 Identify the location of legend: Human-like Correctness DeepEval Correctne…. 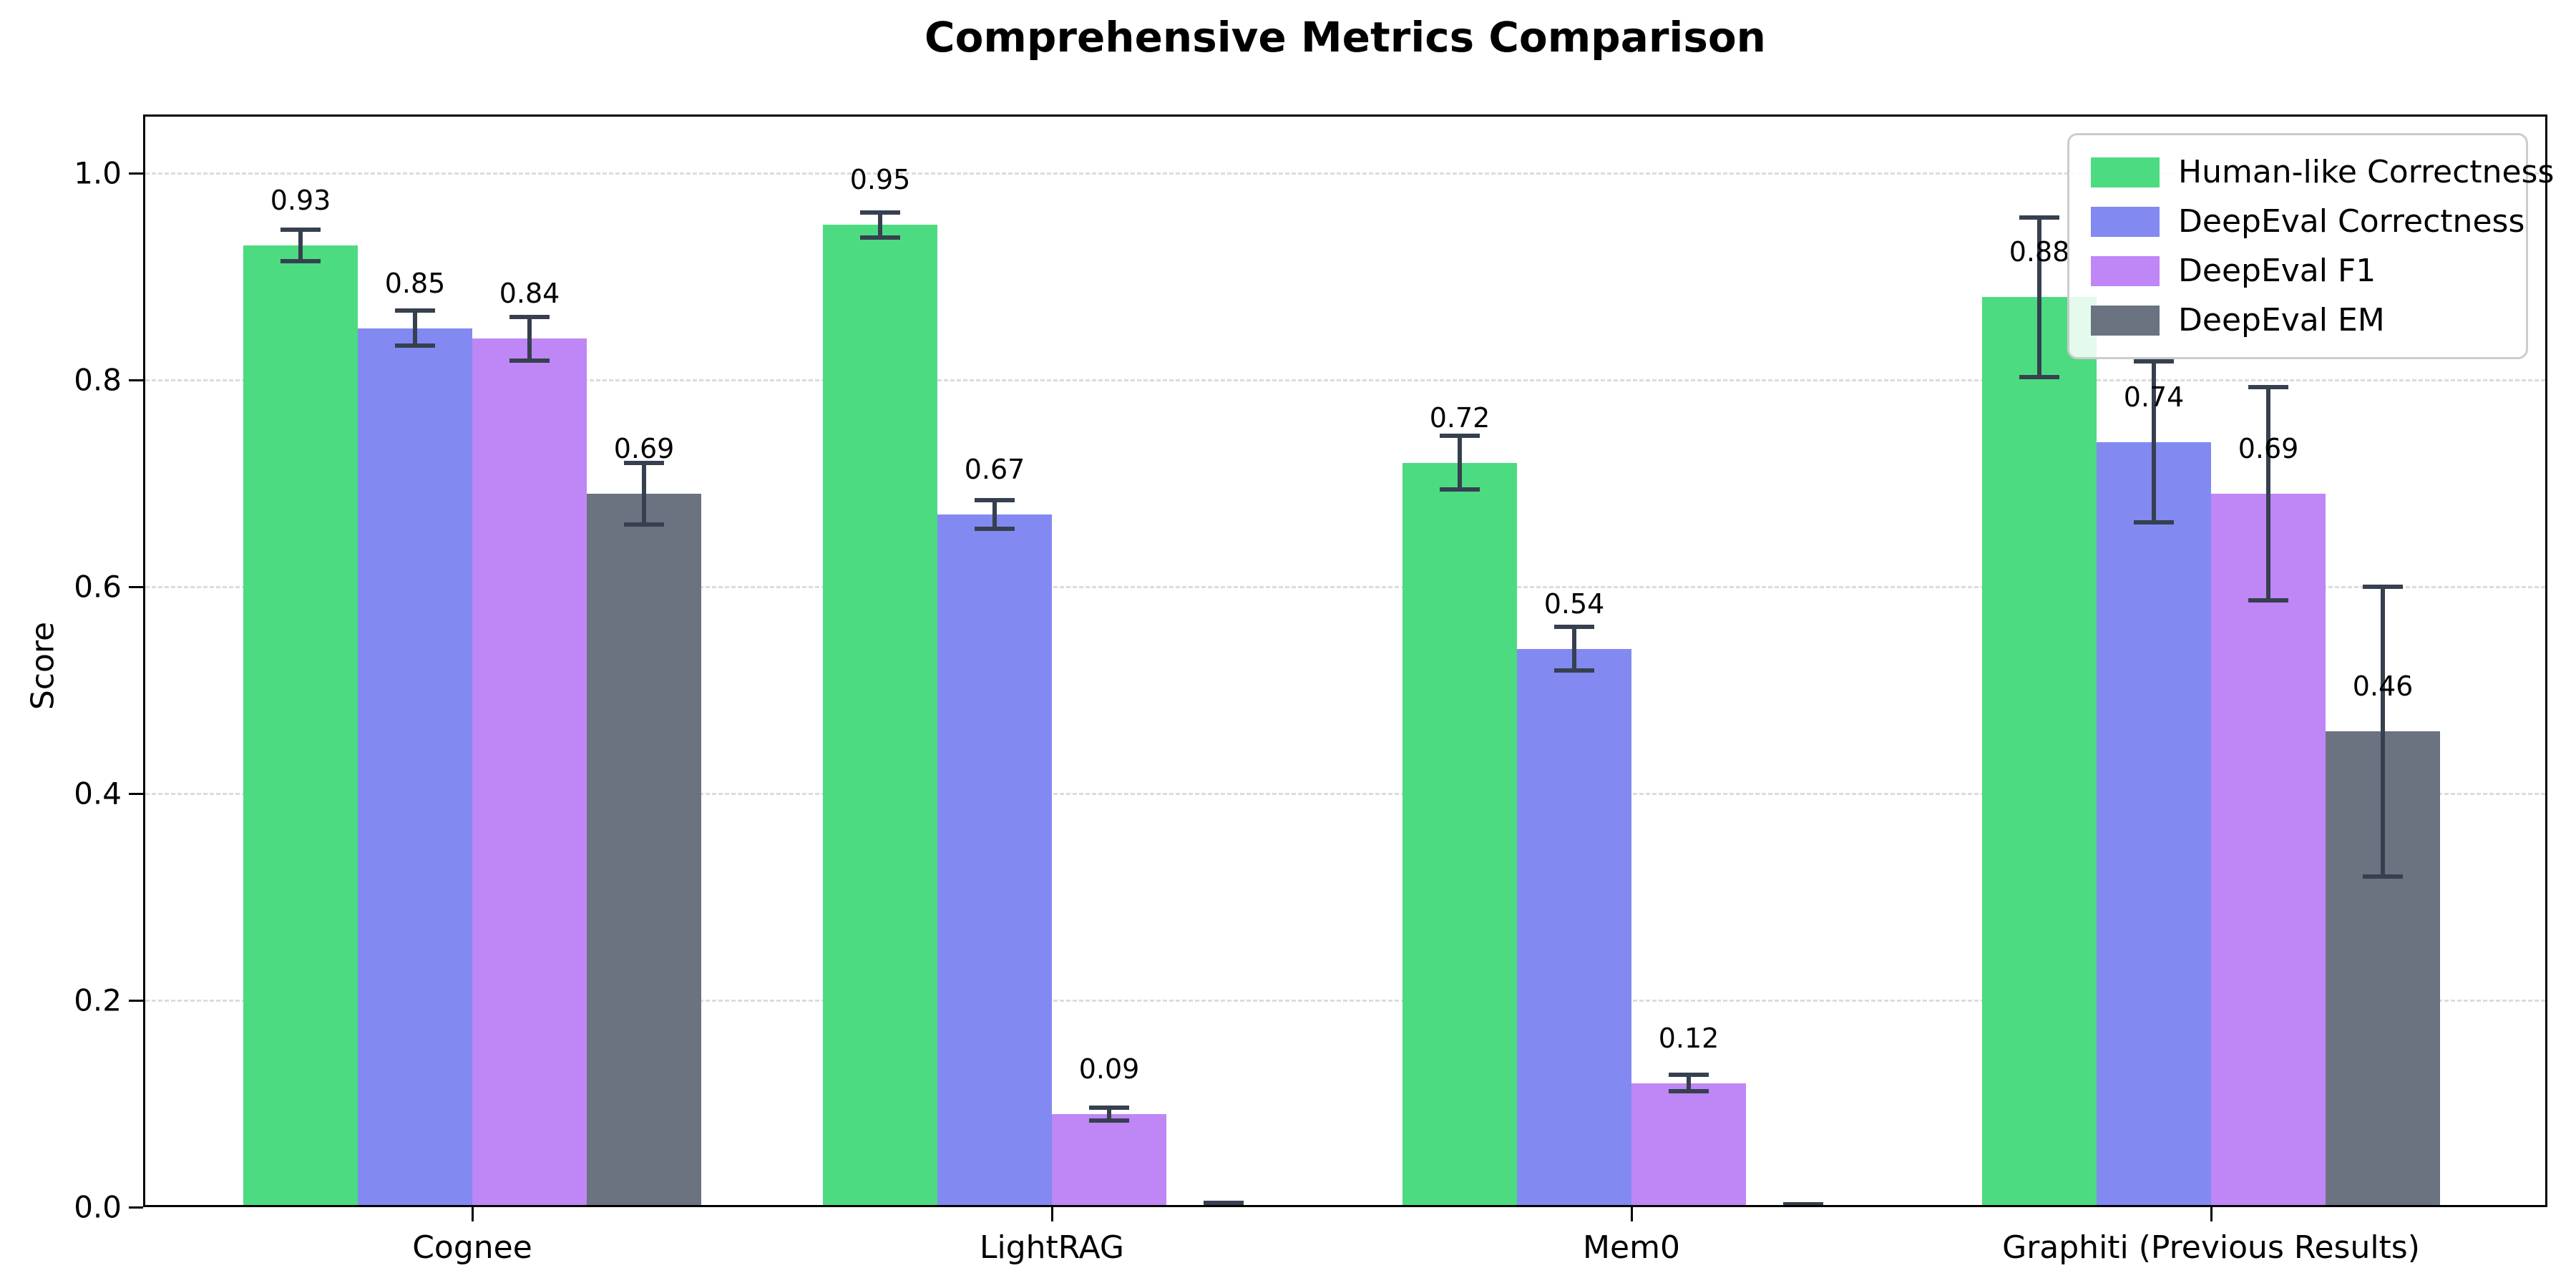
(2310, 246).